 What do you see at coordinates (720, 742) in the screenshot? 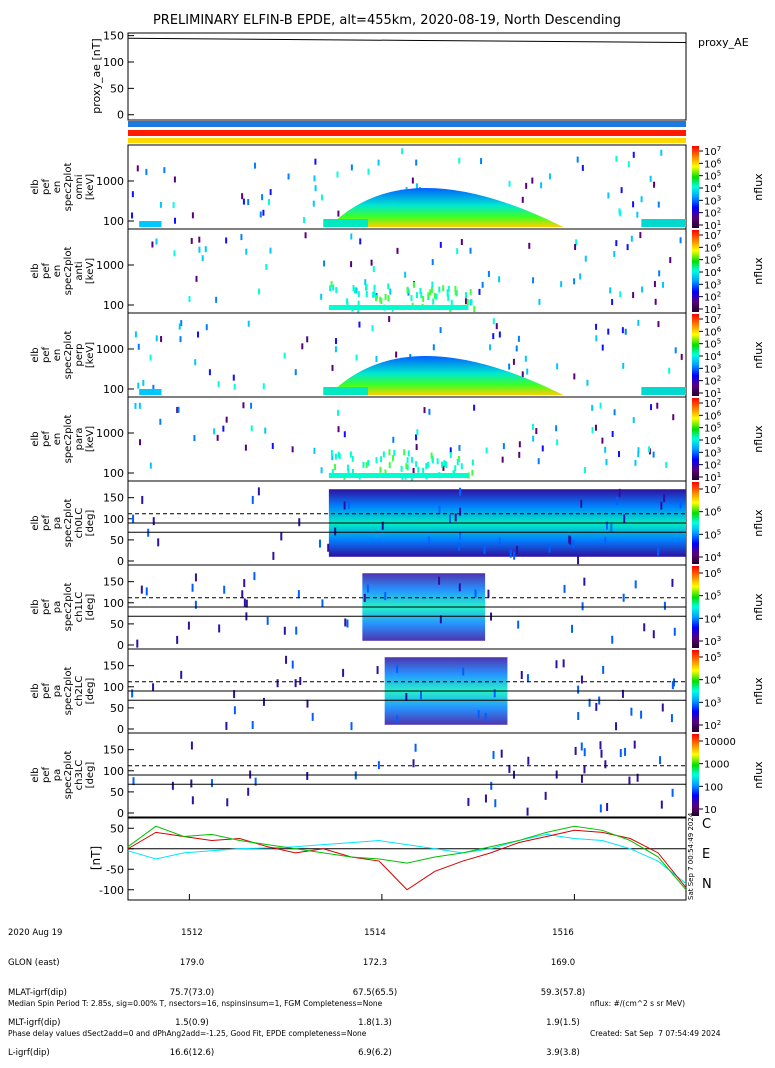
I see `colorbar-tick-label: 10000` at bounding box center [720, 742].